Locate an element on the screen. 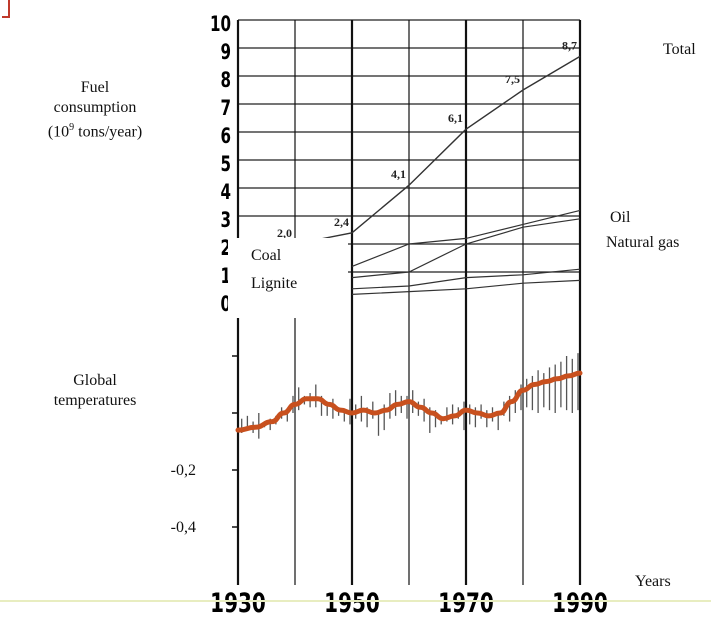  series-line-coal is located at coordinates (466, 279).